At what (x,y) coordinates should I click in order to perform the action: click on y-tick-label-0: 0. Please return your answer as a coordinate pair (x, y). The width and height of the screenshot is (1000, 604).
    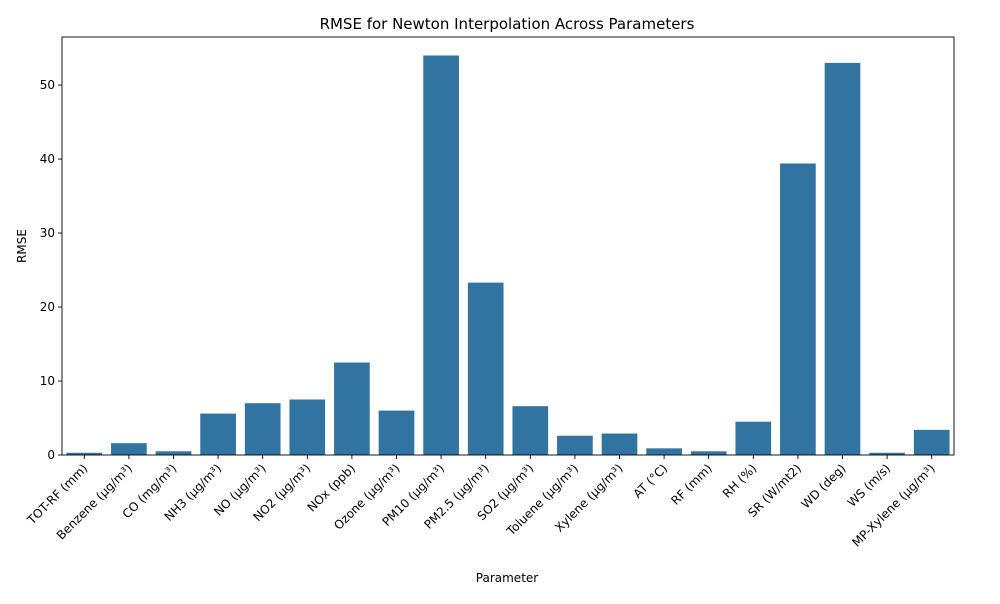
    Looking at the image, I should click on (51, 455).